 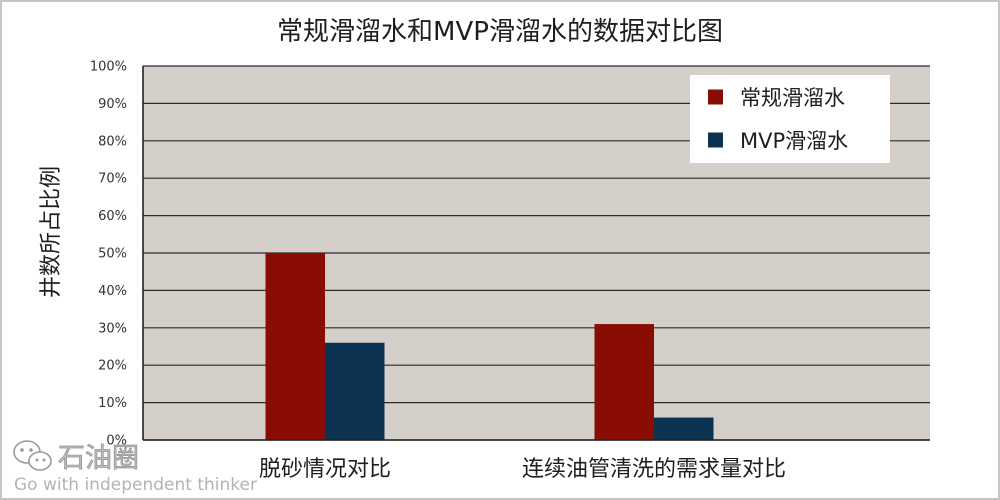 What do you see at coordinates (112, 291) in the screenshot?
I see `y-tick-label: 40%` at bounding box center [112, 291].